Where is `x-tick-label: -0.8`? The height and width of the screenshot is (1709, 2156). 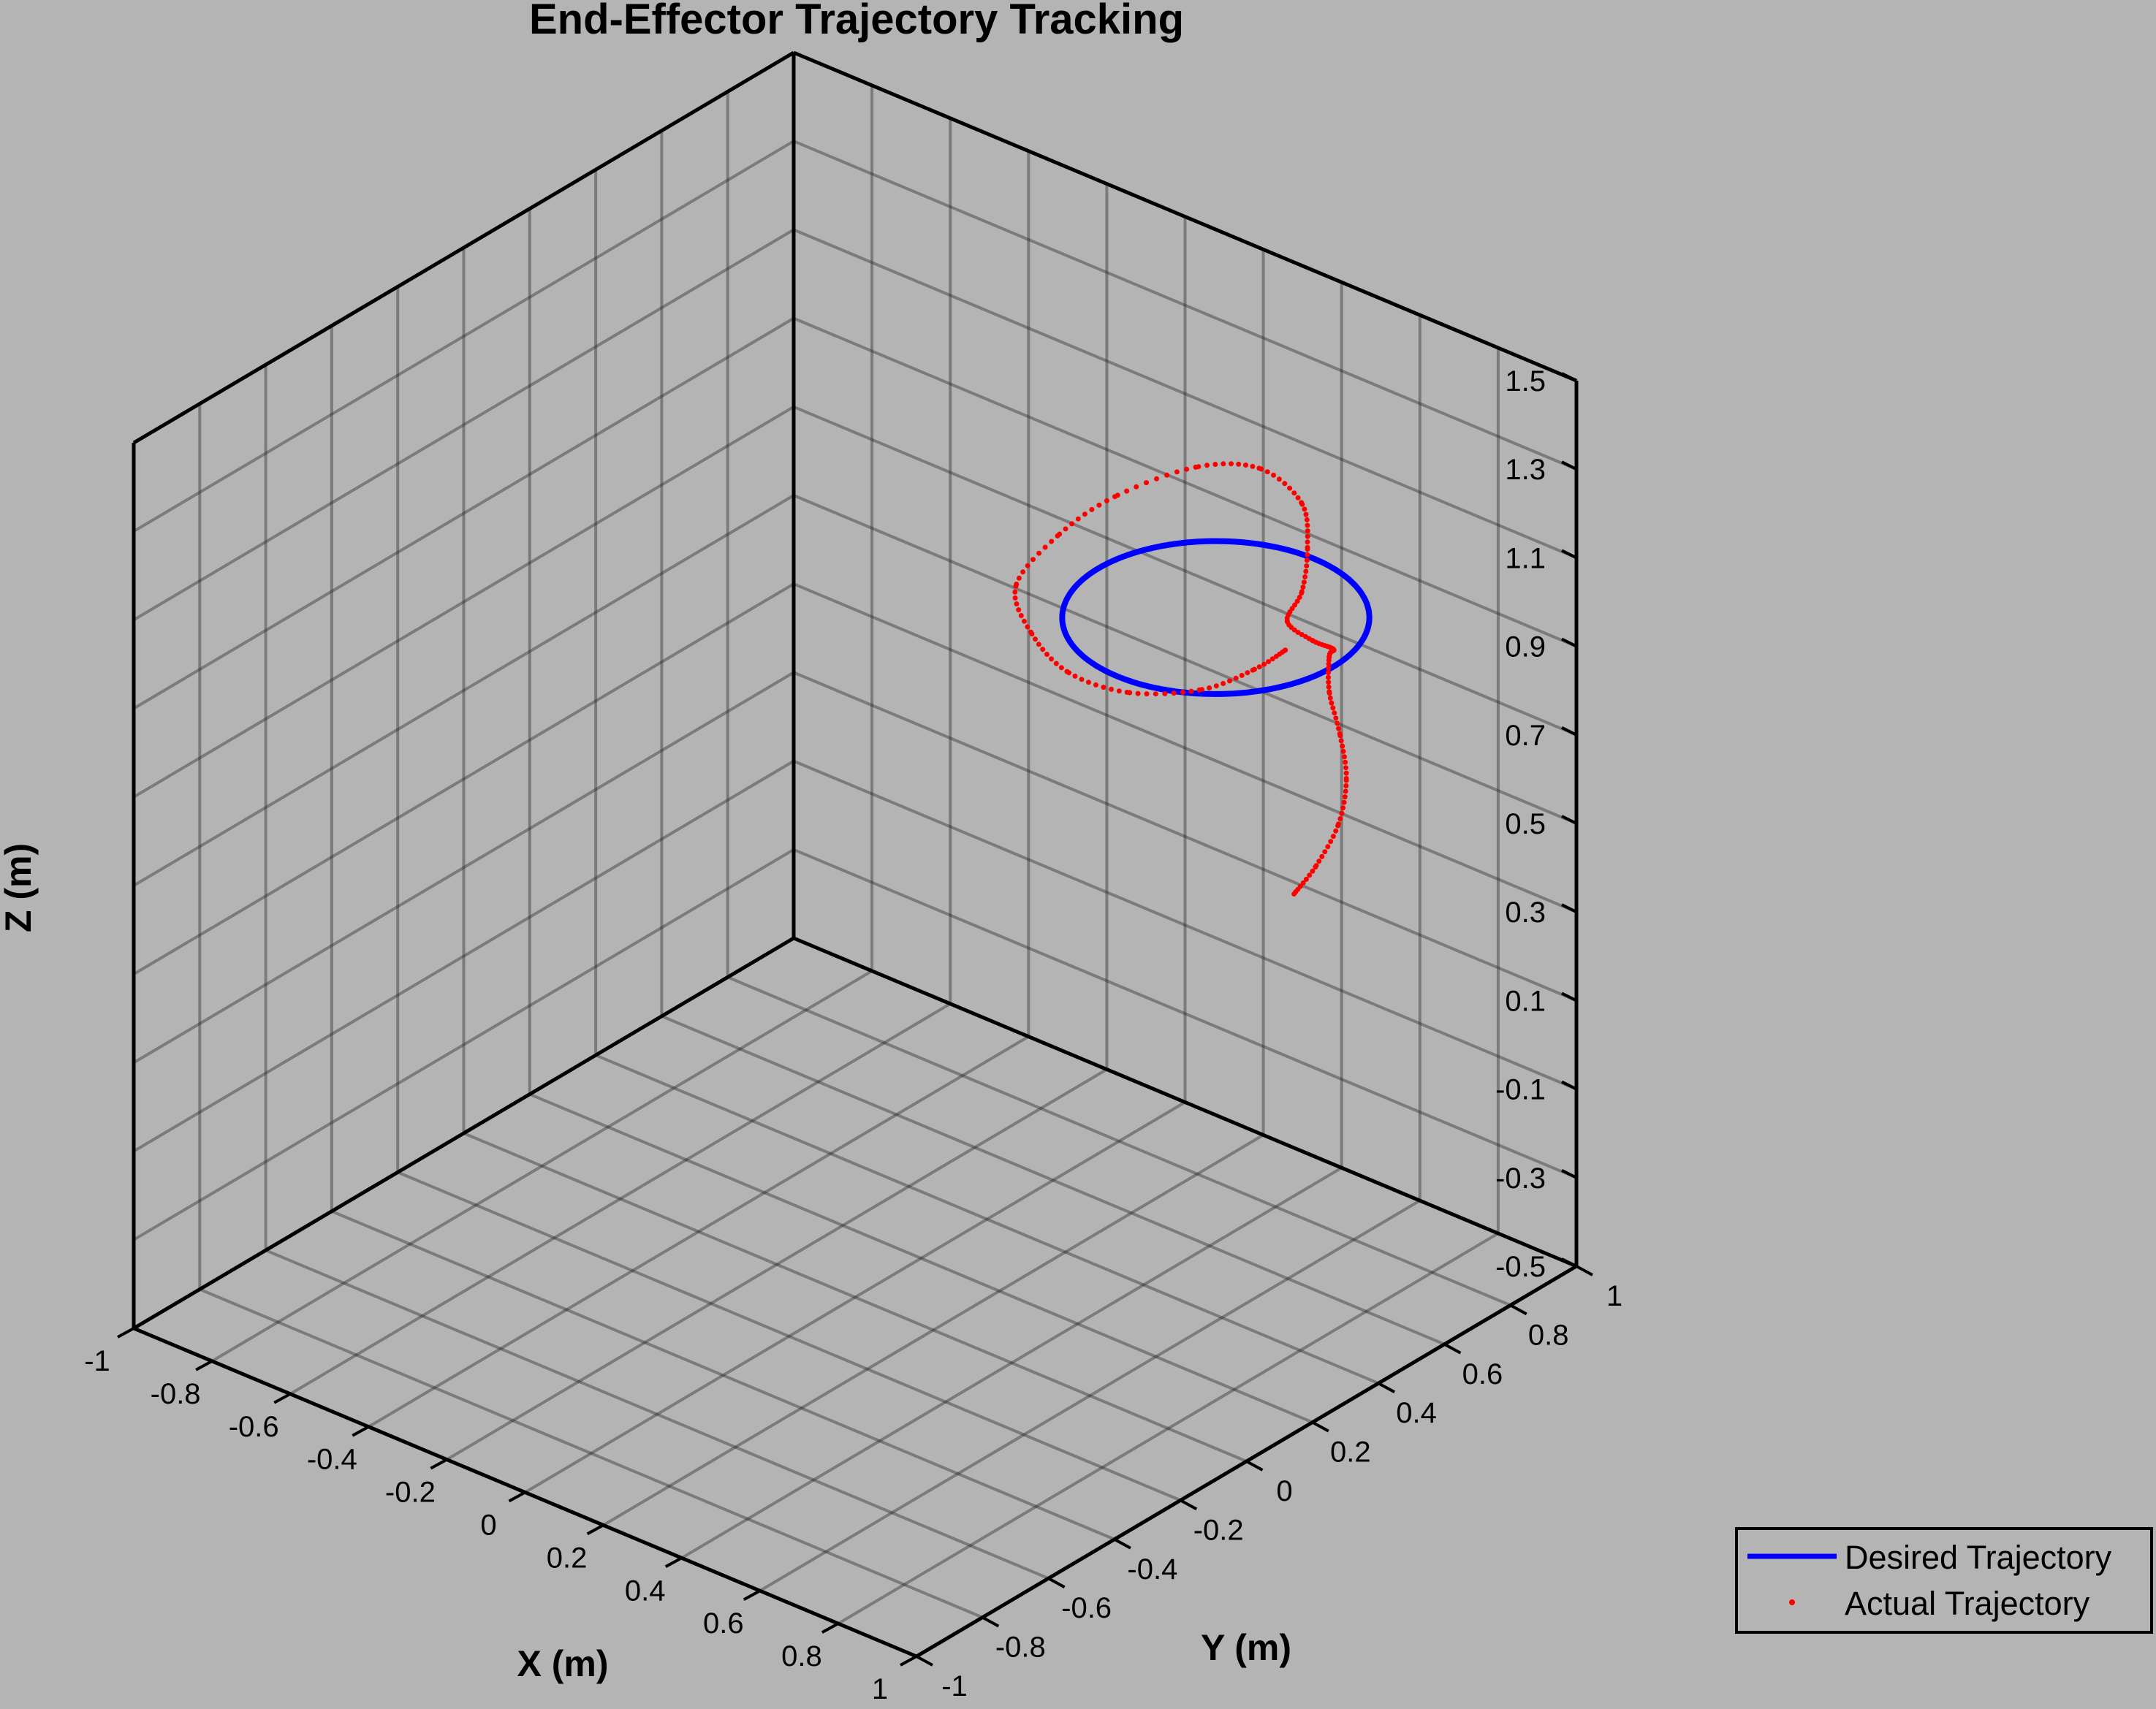
x-tick-label: -0.8 is located at coordinates (176, 1394).